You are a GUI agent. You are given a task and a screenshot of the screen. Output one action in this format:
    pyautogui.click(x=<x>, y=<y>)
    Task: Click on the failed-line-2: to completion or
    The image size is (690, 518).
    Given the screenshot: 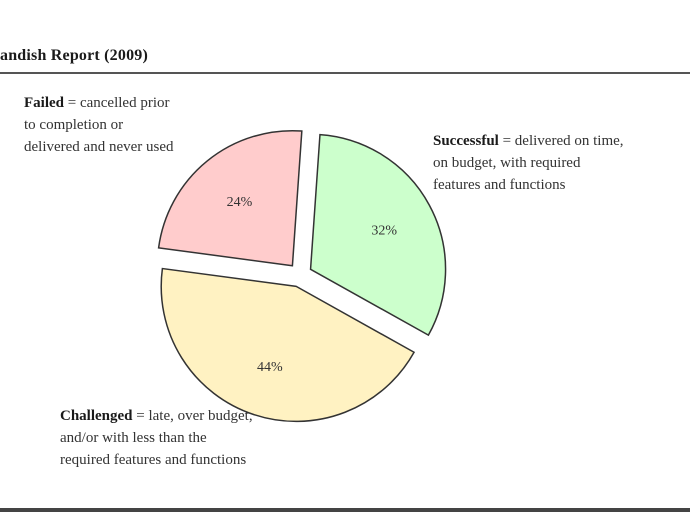 What is the action you would take?
    pyautogui.click(x=74, y=125)
    